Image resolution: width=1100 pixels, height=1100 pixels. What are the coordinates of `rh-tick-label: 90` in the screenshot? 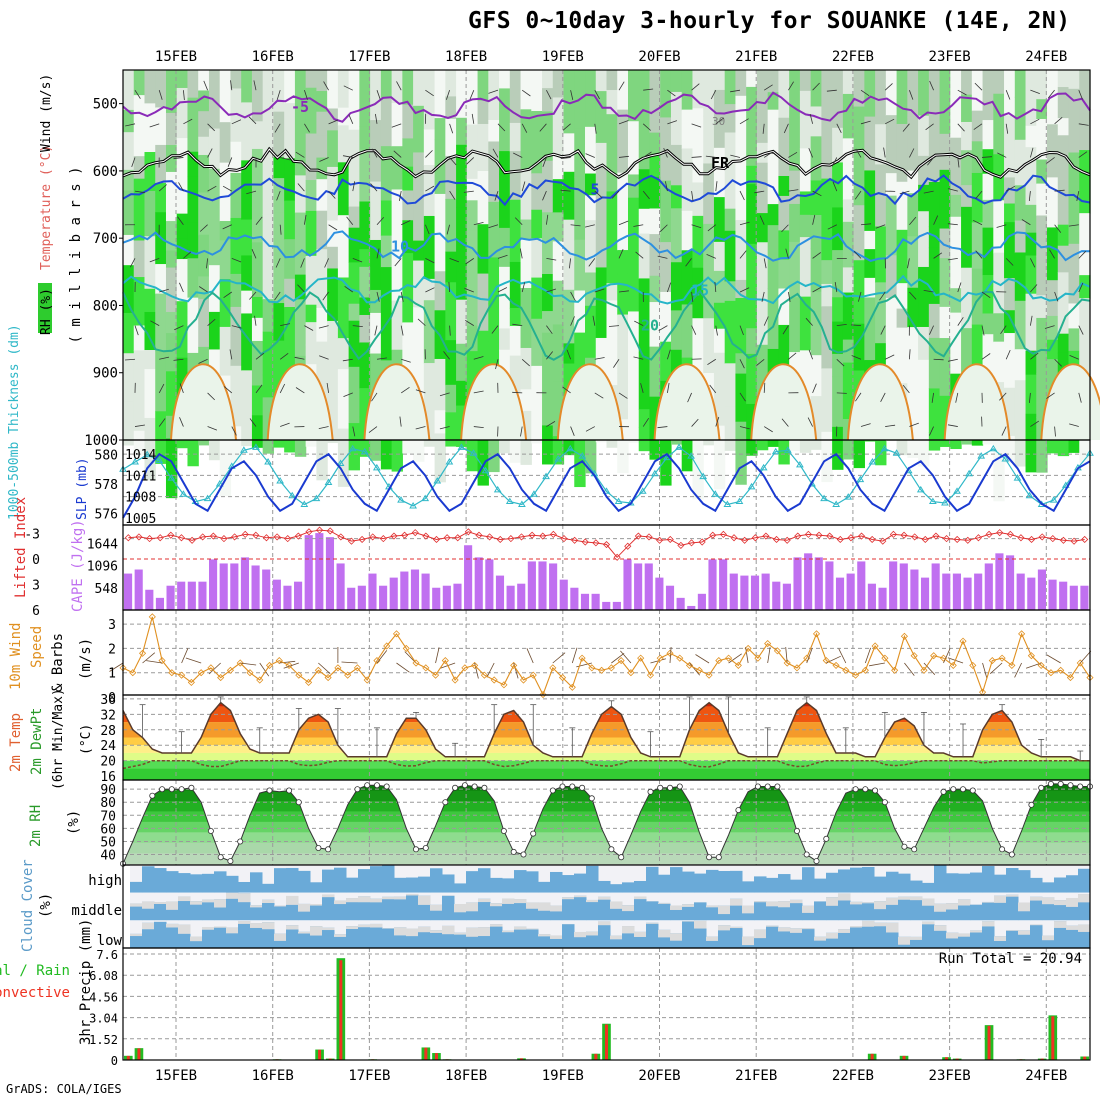 It's located at (108, 790).